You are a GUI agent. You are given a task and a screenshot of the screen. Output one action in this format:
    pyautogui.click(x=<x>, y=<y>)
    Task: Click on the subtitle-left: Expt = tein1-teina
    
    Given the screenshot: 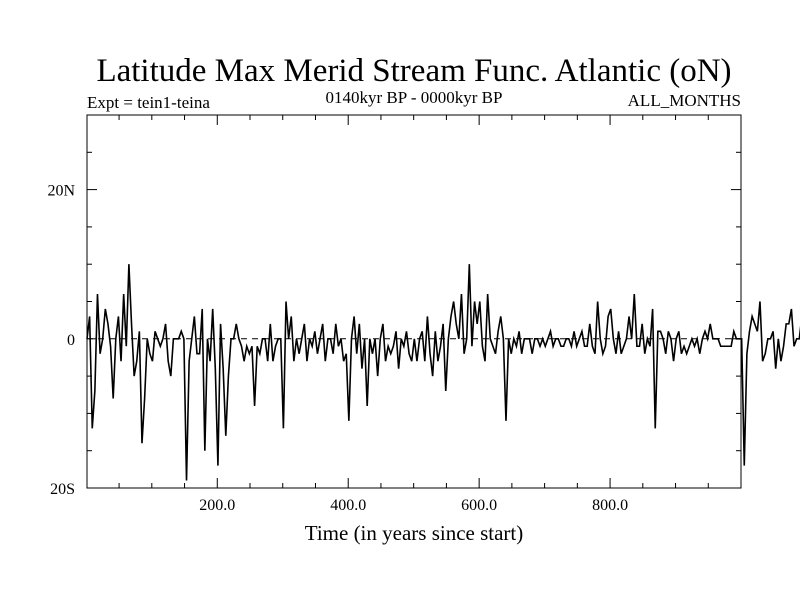 What is the action you would take?
    pyautogui.click(x=148, y=102)
    